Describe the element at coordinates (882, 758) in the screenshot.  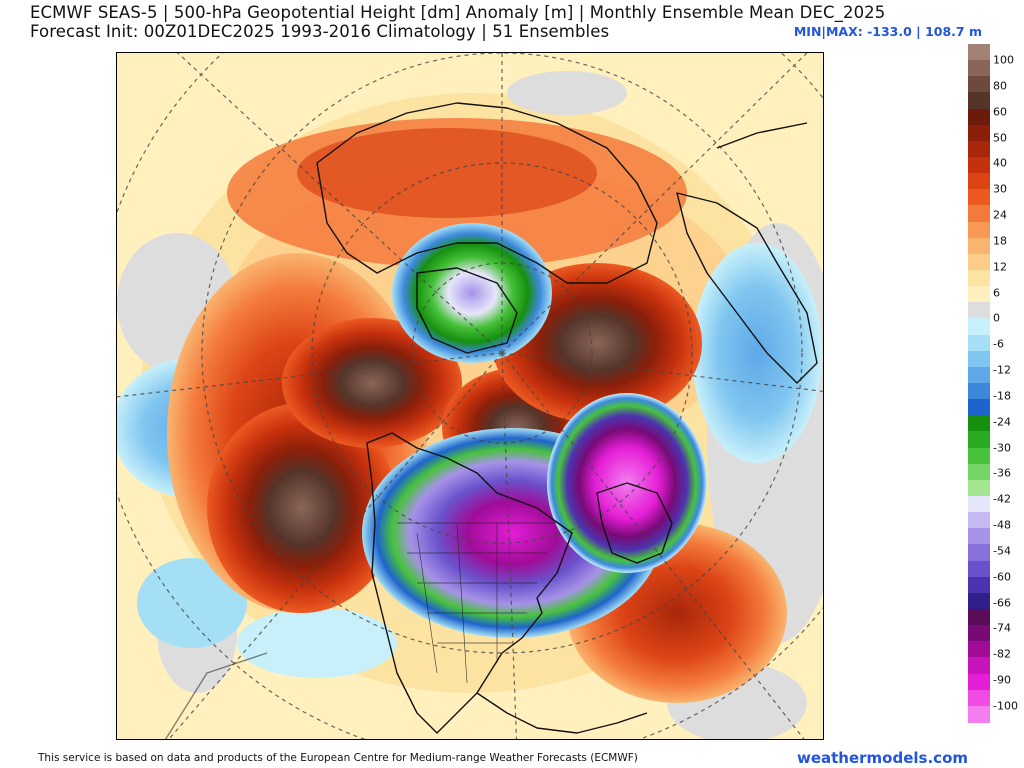
I see `brand-link: weathermodels.com` at that location.